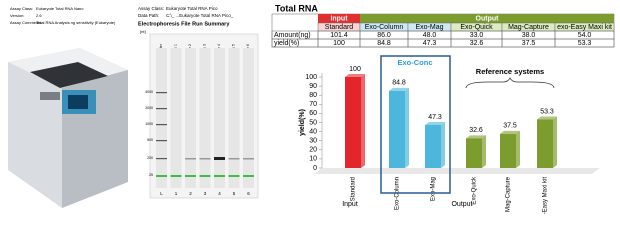  I want to click on y-tick-label: 30, so click(313, 141).